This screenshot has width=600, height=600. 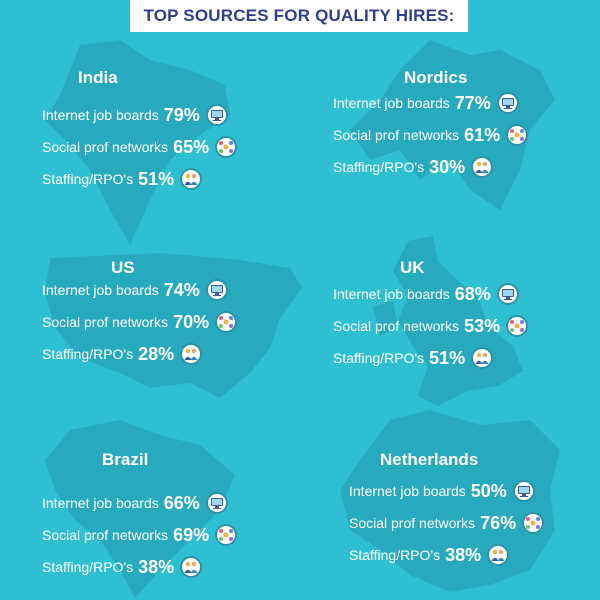 What do you see at coordinates (191, 321) in the screenshot?
I see `source-percentage: 70%` at bounding box center [191, 321].